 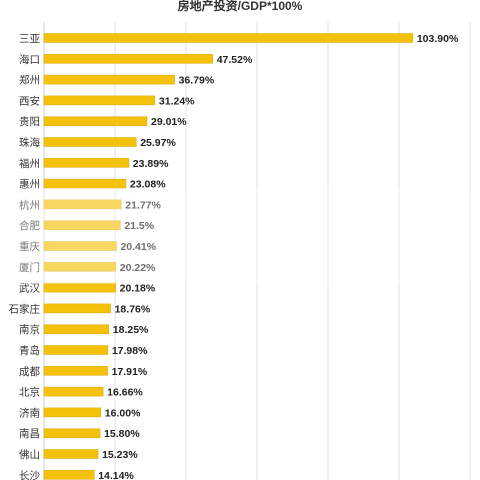 I want to click on value-label: 23.08%, so click(x=148, y=185).